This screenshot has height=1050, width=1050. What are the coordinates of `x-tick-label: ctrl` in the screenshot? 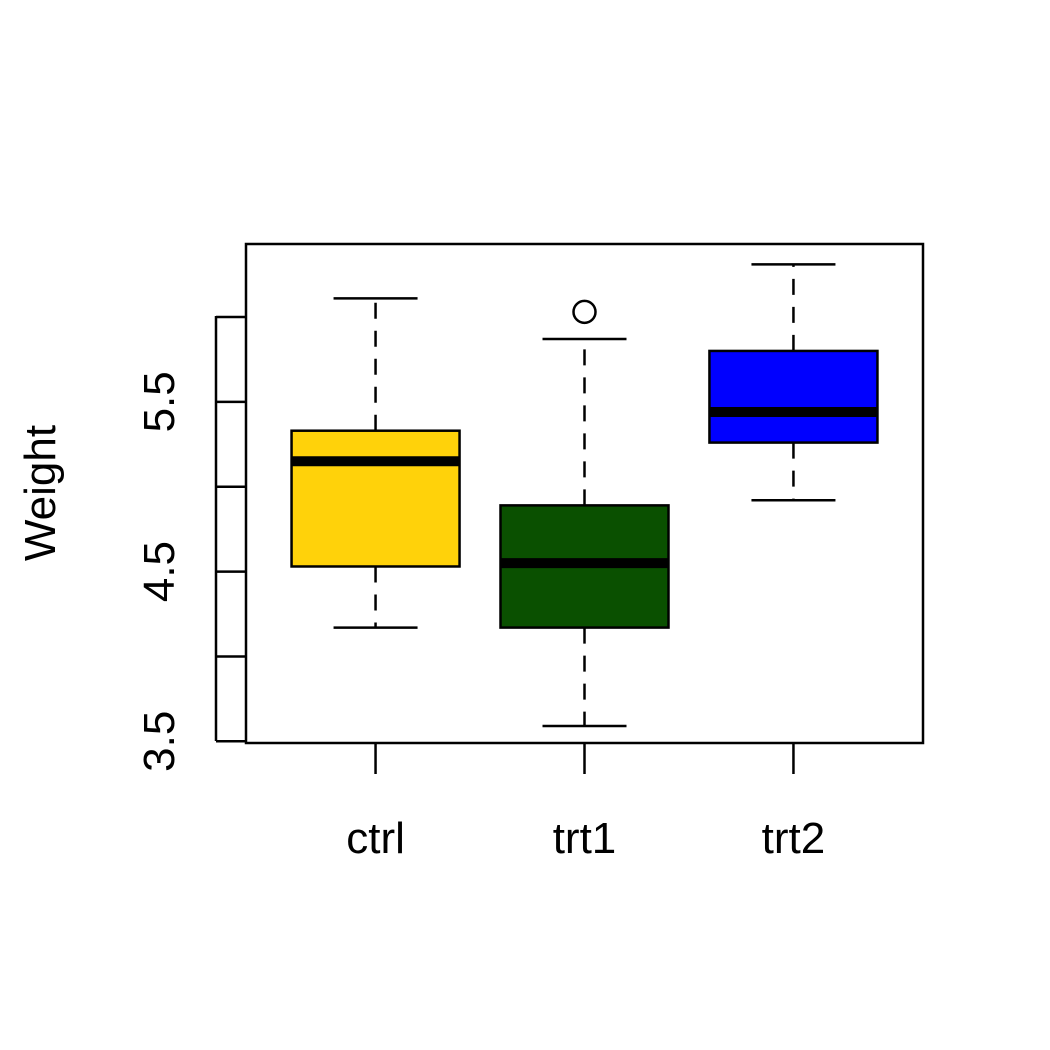 It's located at (375, 838).